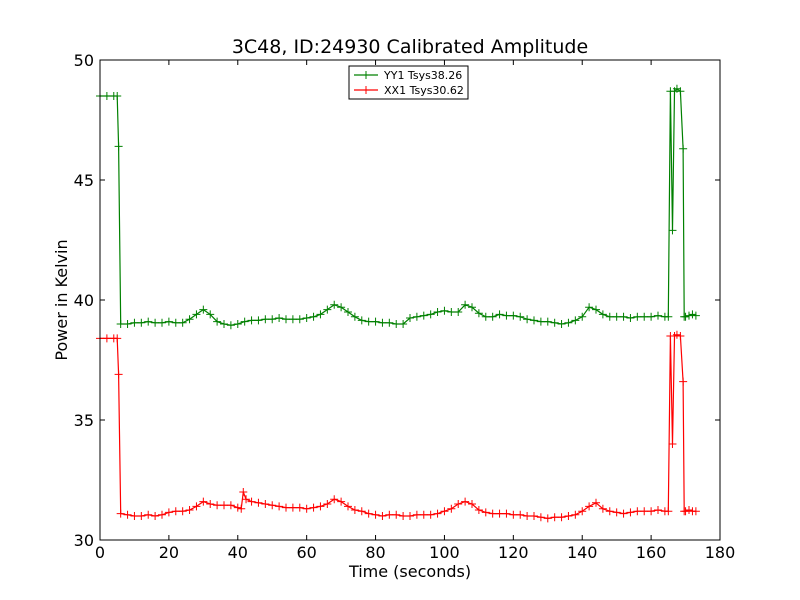 Image resolution: width=800 pixels, height=600 pixels. Describe the element at coordinates (422, 75) in the screenshot. I see `legend-label-0: YY1 Tsys38.26` at that location.